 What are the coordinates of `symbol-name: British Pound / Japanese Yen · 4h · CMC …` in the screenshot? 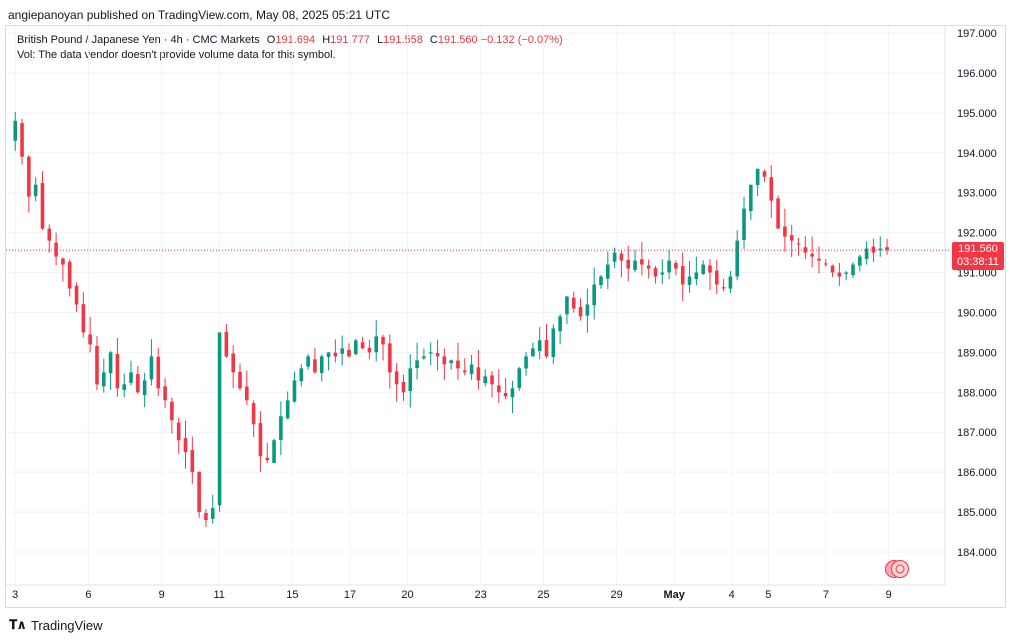 It's located at (138, 40).